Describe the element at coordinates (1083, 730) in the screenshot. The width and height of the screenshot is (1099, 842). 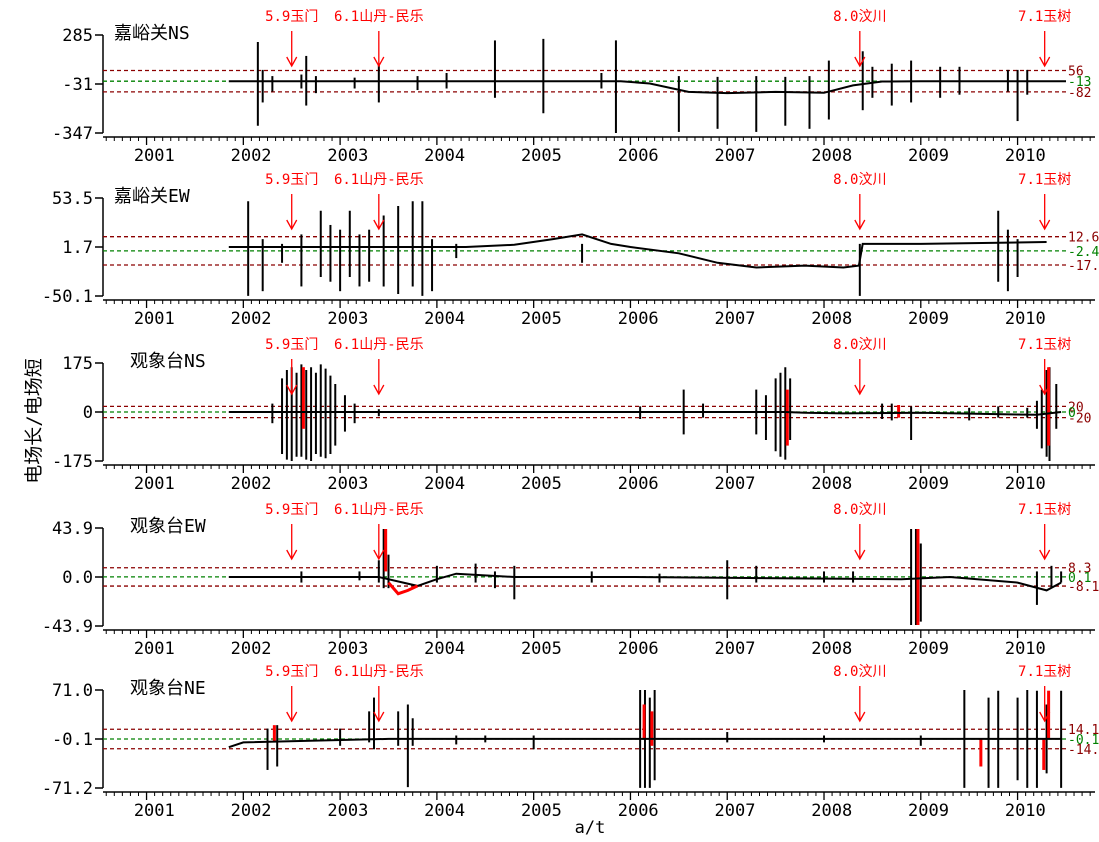
I see `upper-threshold-label: 14.1` at that location.